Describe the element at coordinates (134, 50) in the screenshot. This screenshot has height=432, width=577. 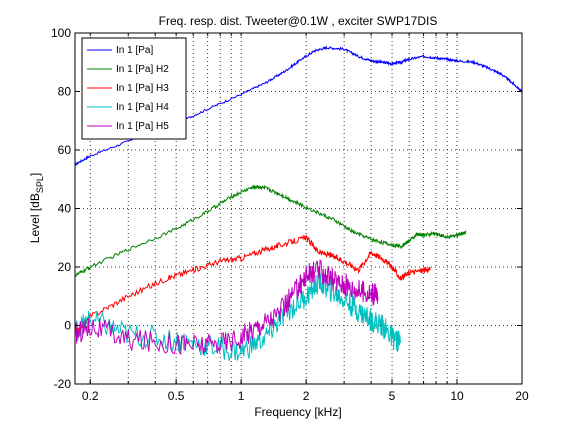
I see `legend-label: In 1 [Pa]` at that location.